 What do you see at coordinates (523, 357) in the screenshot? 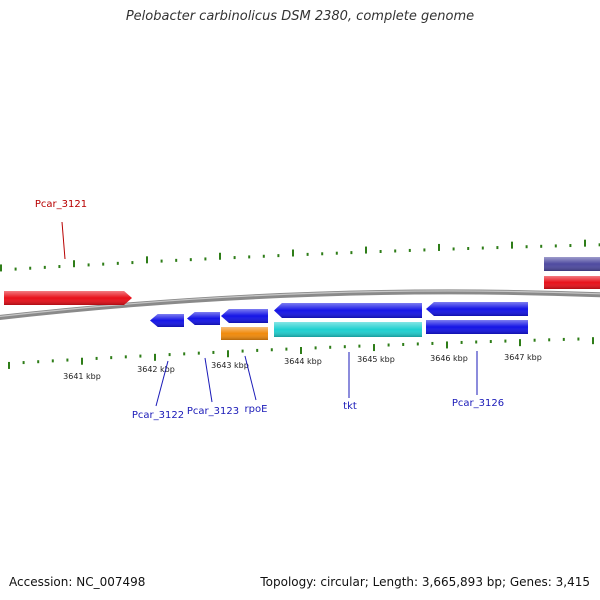
I see `scale-label: 3647 kbp` at bounding box center [523, 357].